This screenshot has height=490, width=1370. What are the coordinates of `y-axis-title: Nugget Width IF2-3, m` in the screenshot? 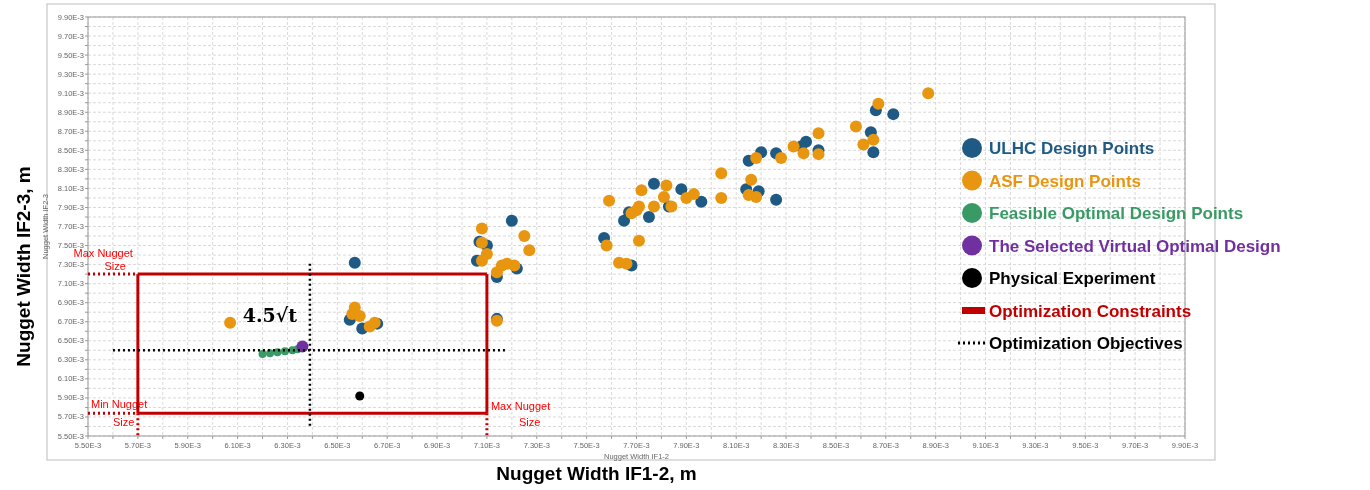 It's located at (23, 266).